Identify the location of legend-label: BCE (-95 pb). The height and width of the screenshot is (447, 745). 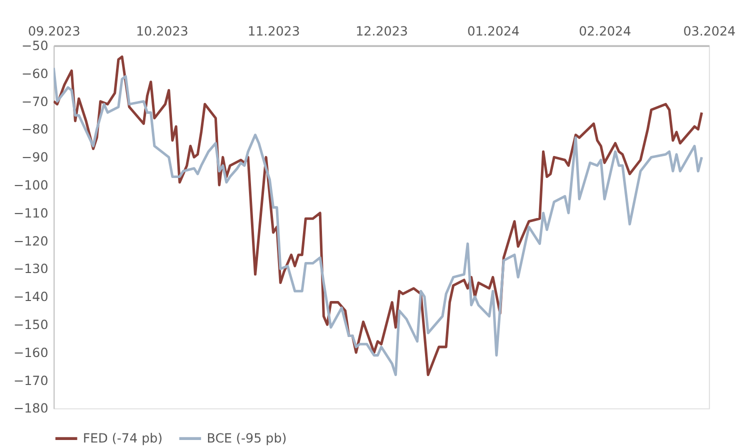
(246, 438).